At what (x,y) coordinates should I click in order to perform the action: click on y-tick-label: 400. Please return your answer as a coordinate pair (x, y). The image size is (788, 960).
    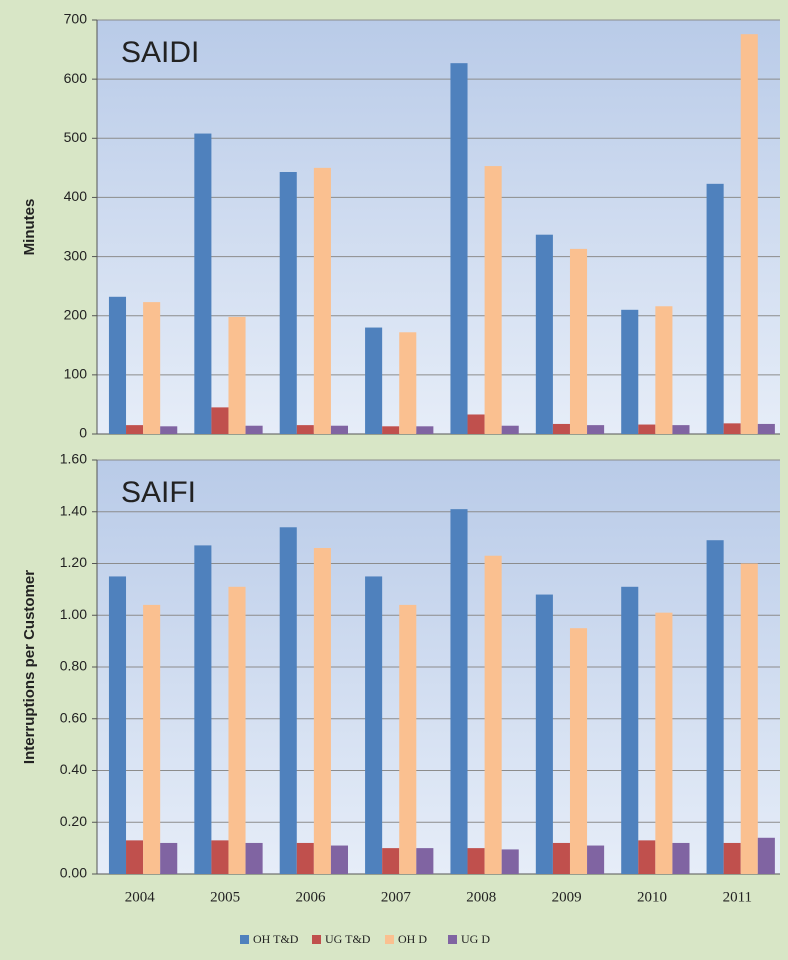
    Looking at the image, I should click on (76, 196).